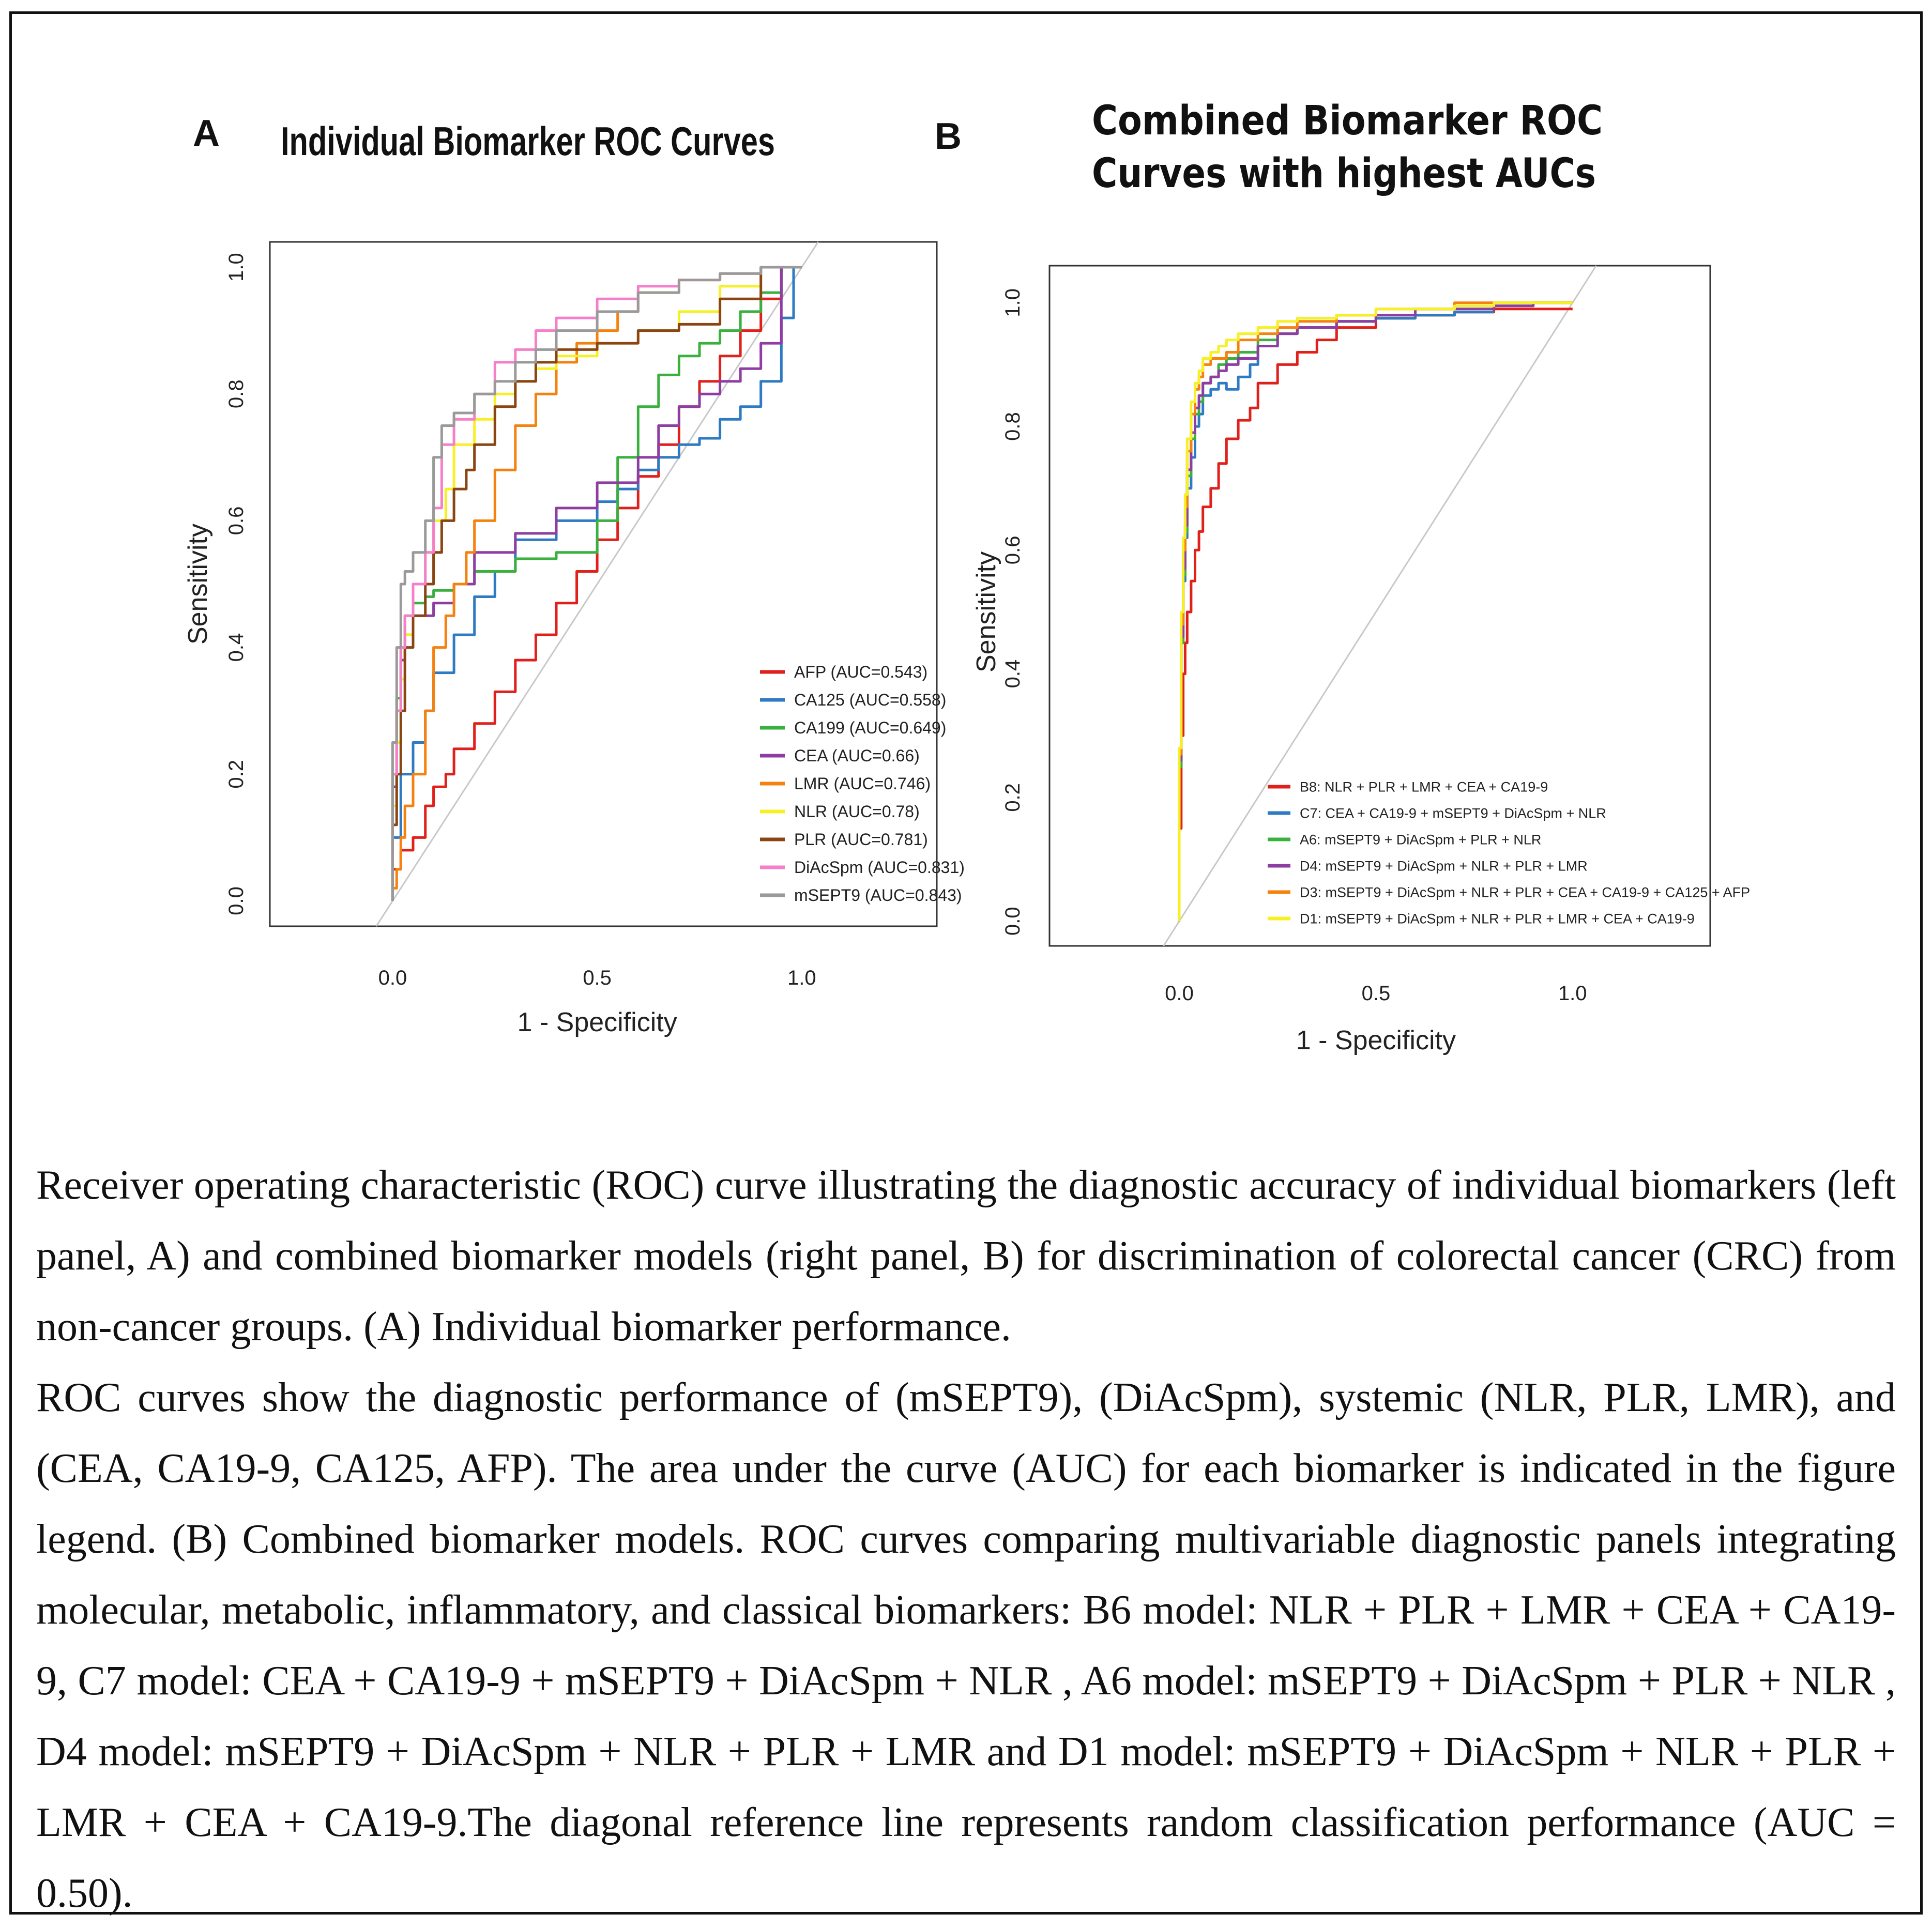 This screenshot has width=1932, height=1929. What do you see at coordinates (1376, 1040) in the screenshot?
I see `chart-b-x-axis-label: 1 - Specificity` at bounding box center [1376, 1040].